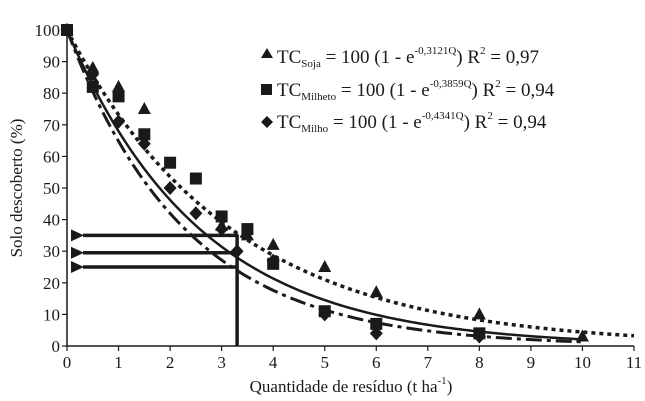 The width and height of the screenshot is (645, 401). I want to click on y-tick-label: 80, so click(51, 93).